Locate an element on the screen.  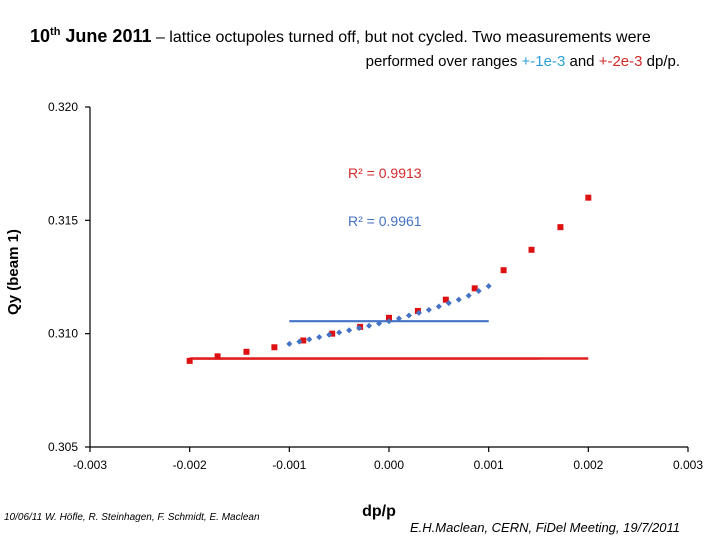
title-date: 10th June 2011 is located at coordinates (91, 36).